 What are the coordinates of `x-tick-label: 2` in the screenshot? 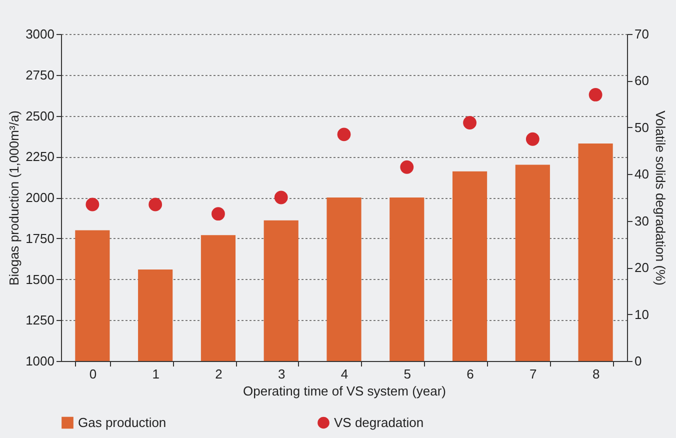 It's located at (218, 374).